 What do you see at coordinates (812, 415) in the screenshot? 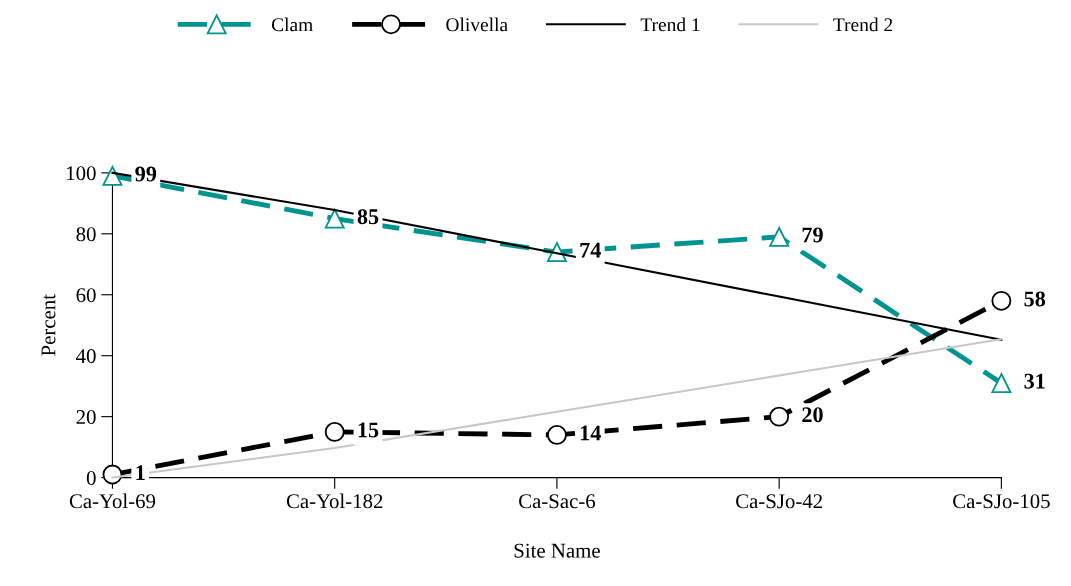
I see `data-label: 20` at bounding box center [812, 415].